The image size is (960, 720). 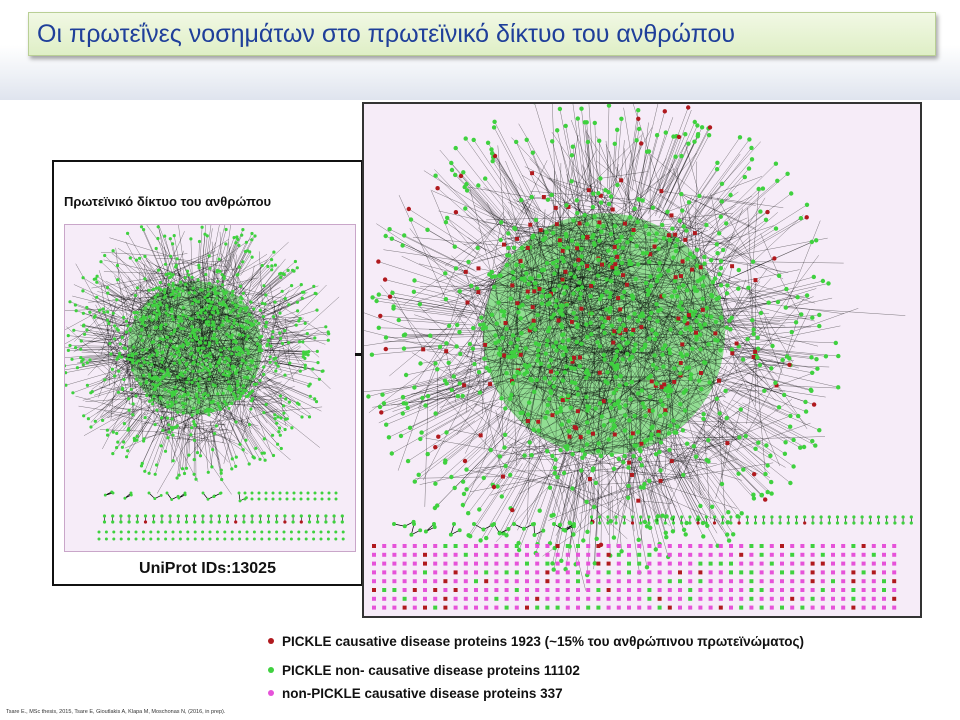 What do you see at coordinates (210, 388) in the screenshot?
I see `left-network-canvas` at bounding box center [210, 388].